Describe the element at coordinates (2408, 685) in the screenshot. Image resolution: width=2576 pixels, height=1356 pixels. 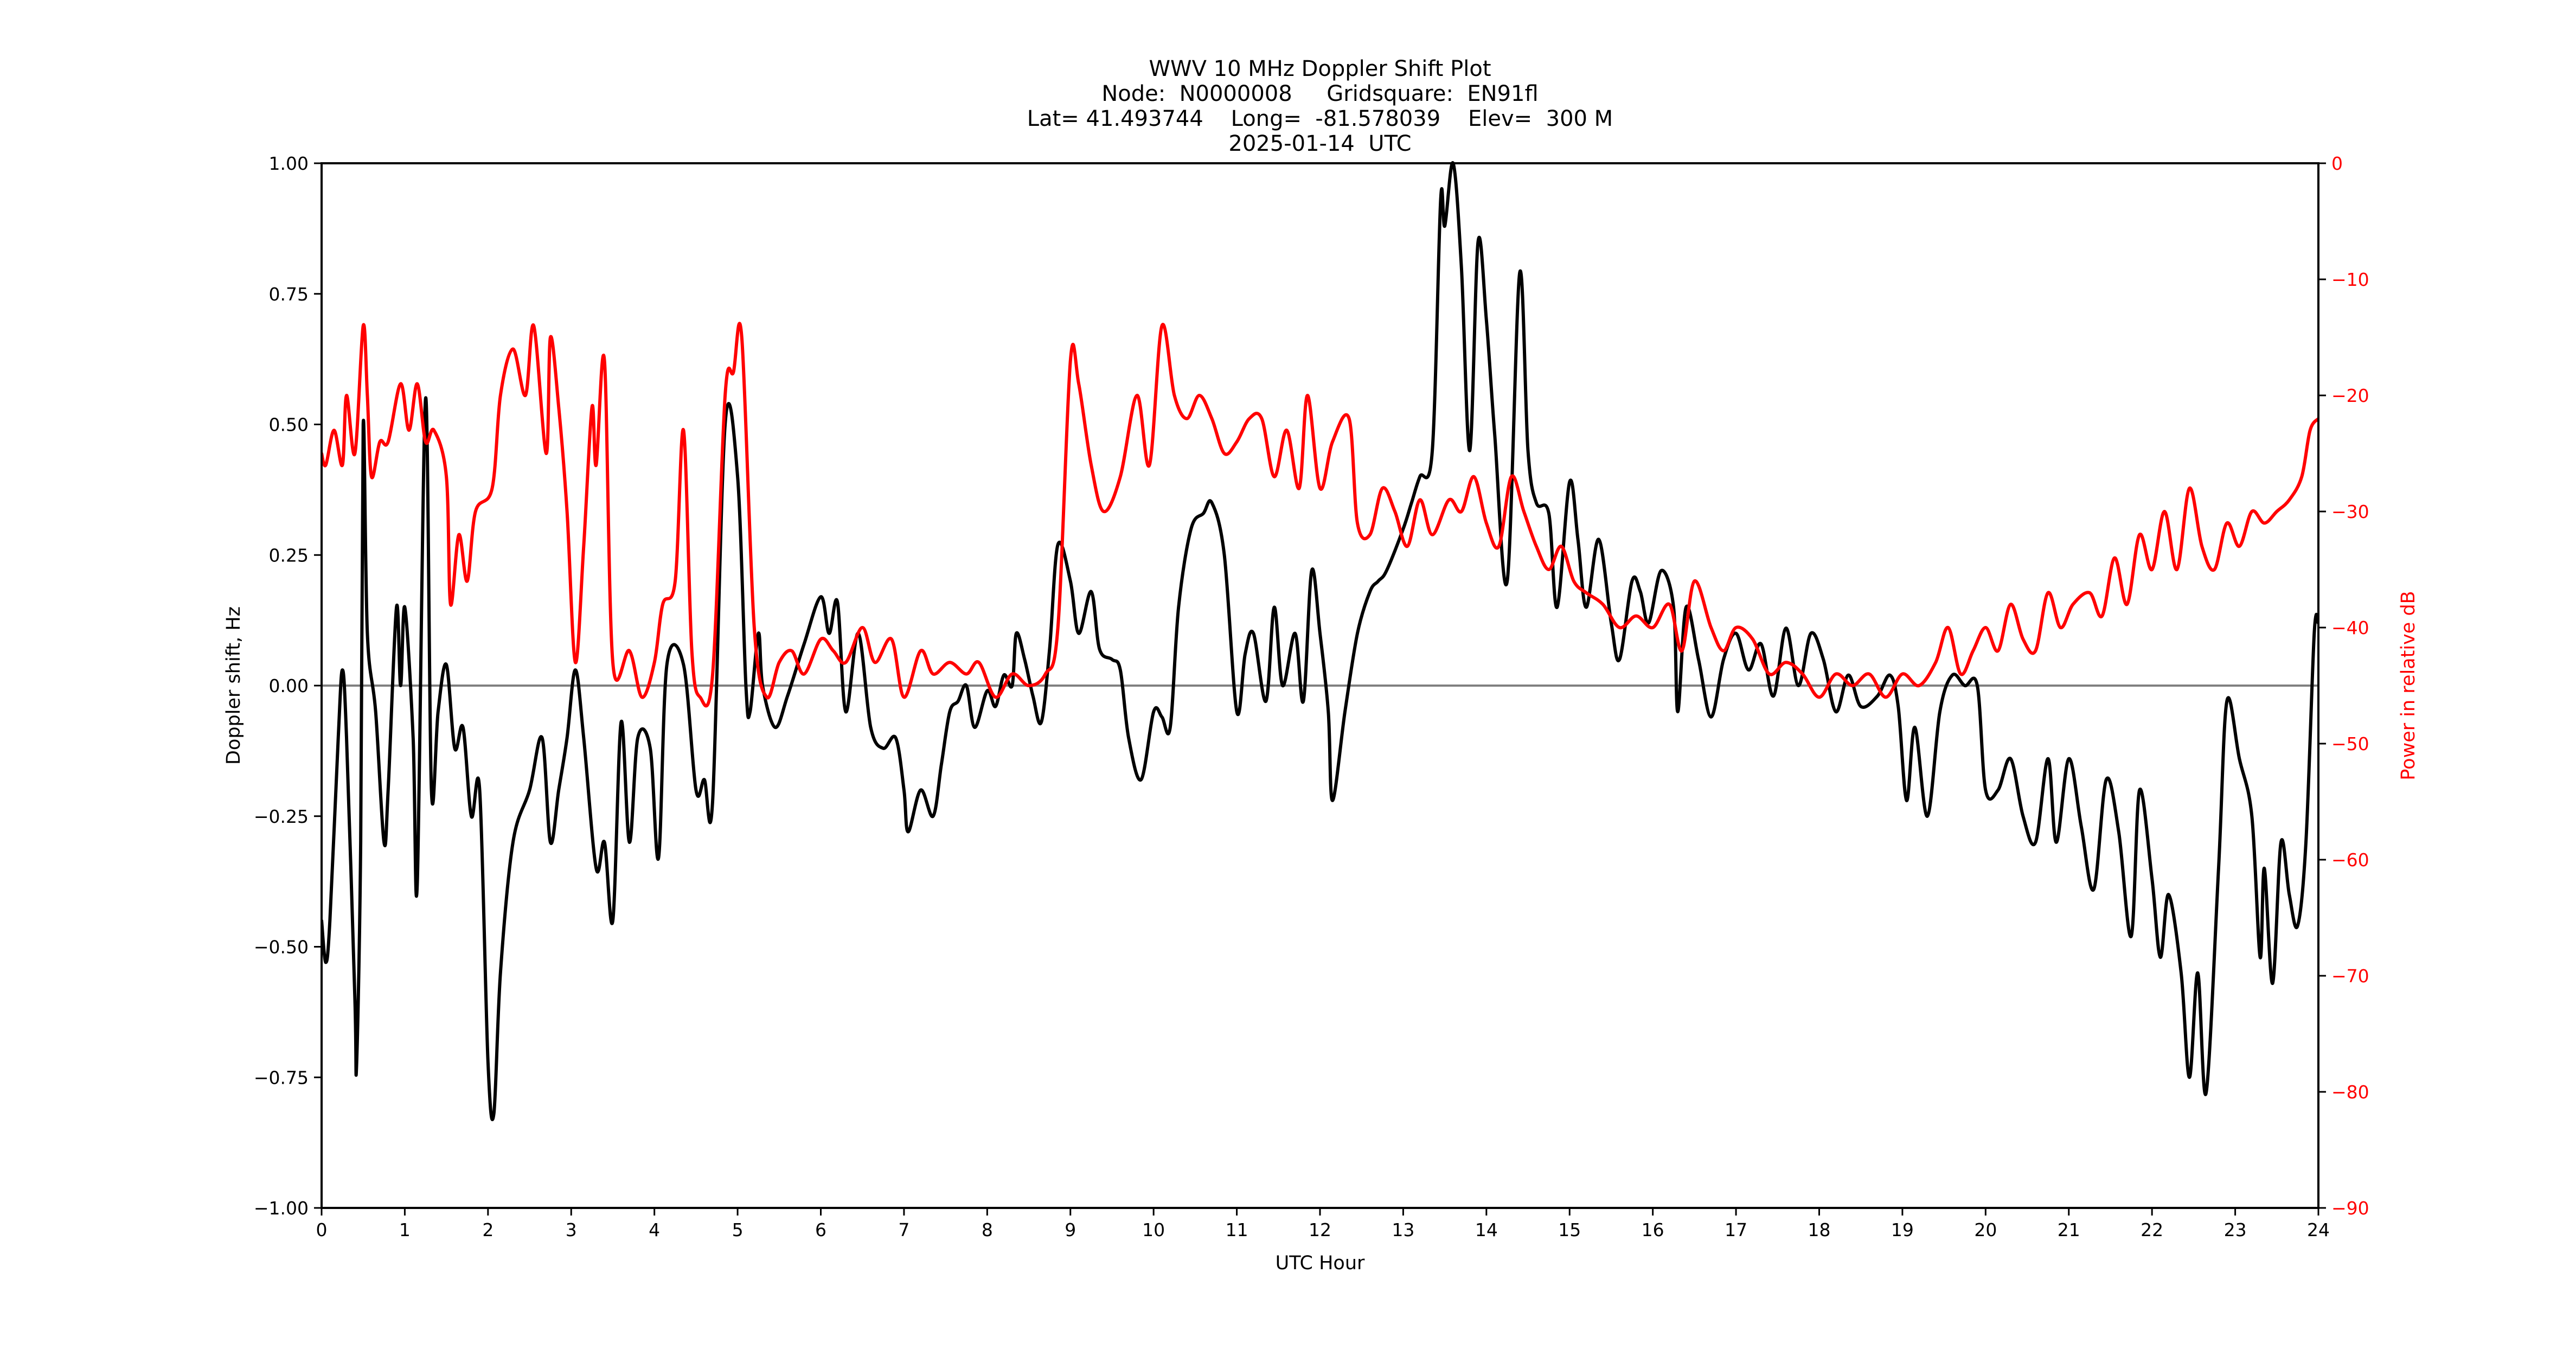
I see `y-axis-right-label: Power in relative dB` at that location.